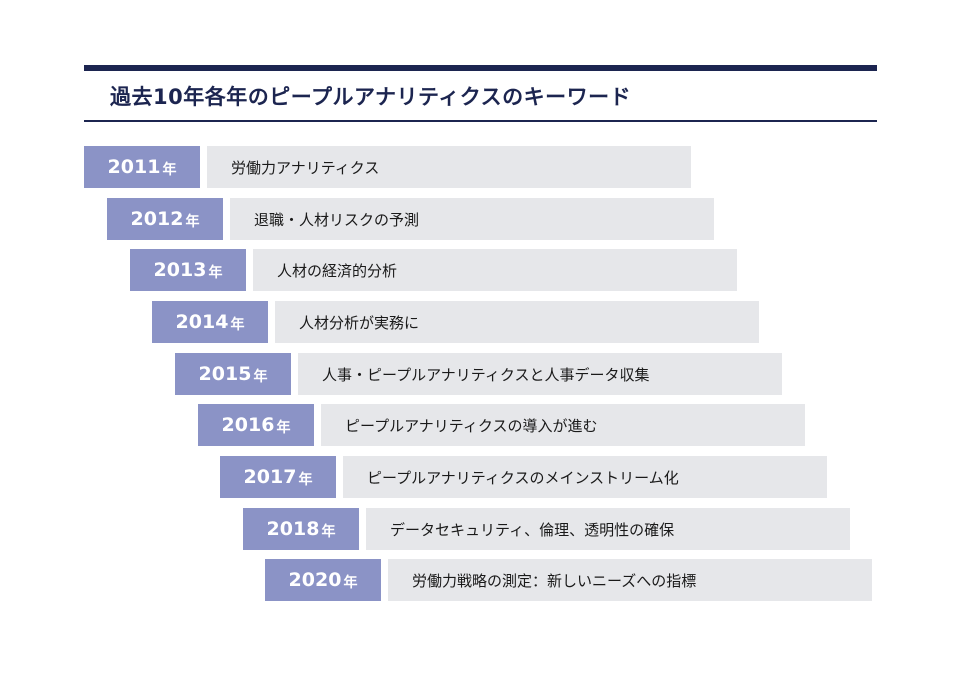 This screenshot has height=679, width=960. Describe the element at coordinates (630, 580) in the screenshot. I see `keyword-box: 労働力戦略の測定：新しいニーズへの指標` at that location.